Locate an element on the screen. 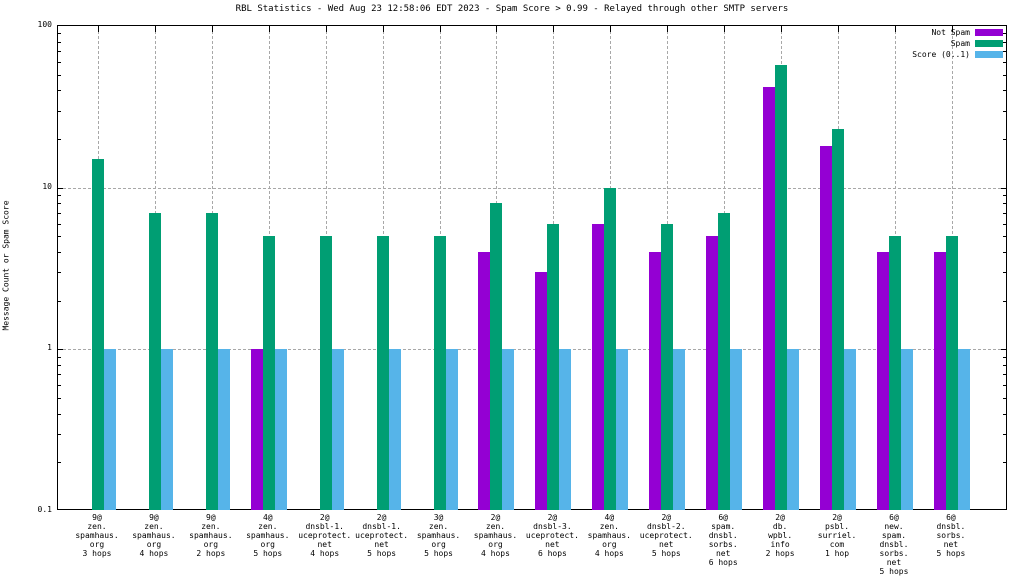  x-label-line: wpbl. is located at coordinates (780, 535).